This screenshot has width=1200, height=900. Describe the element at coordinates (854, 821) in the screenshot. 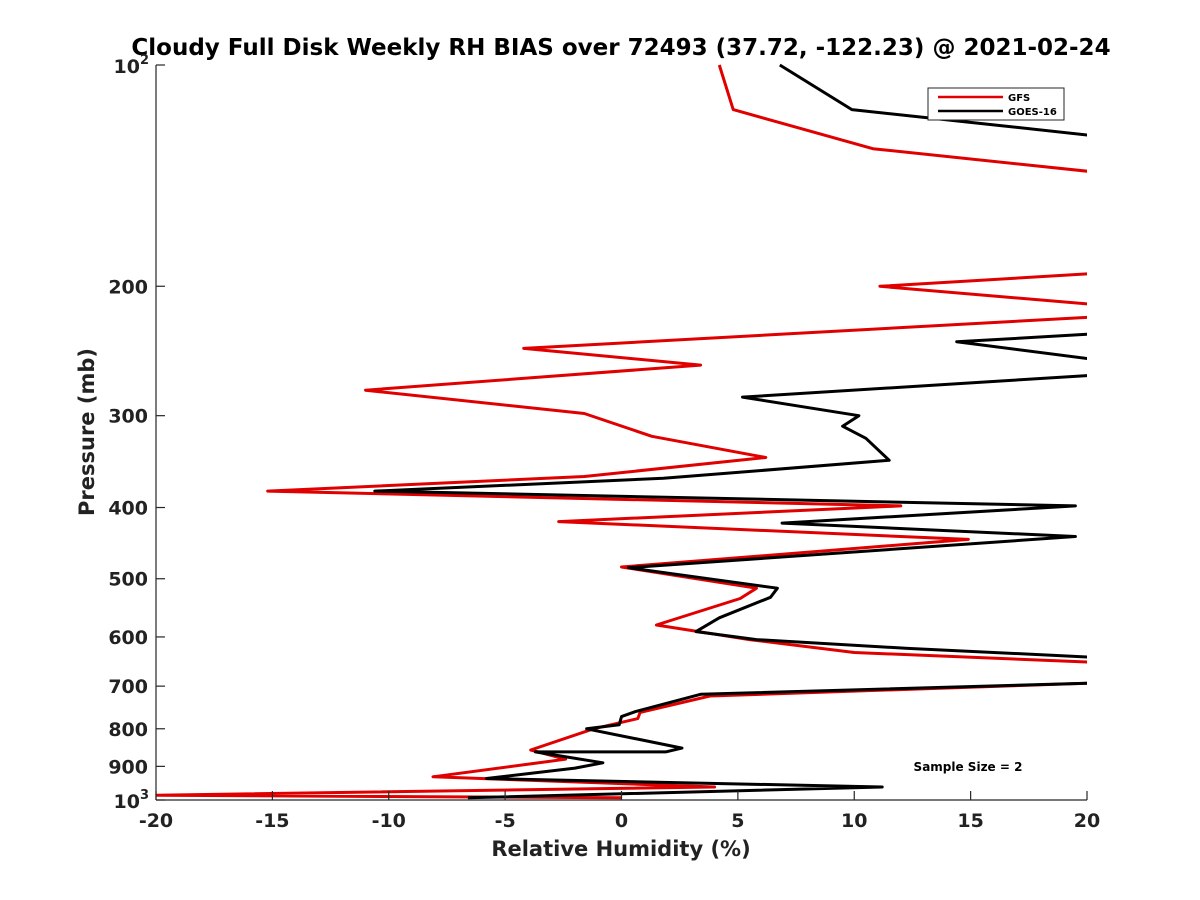

I see `x-tick-label: 10` at that location.